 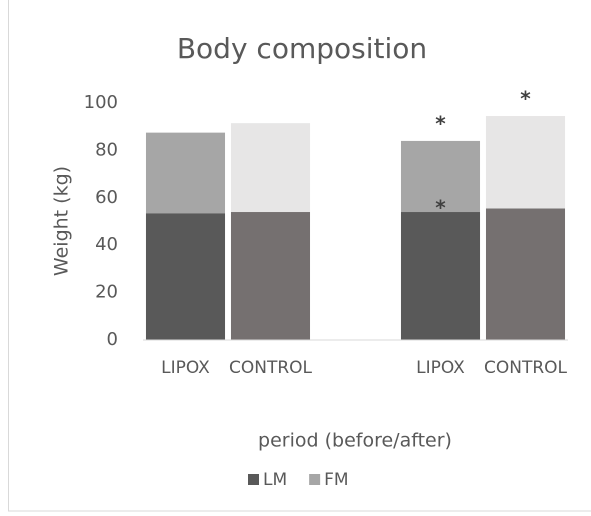 What do you see at coordinates (101, 102) in the screenshot?
I see `y-tick-label: 100` at bounding box center [101, 102].